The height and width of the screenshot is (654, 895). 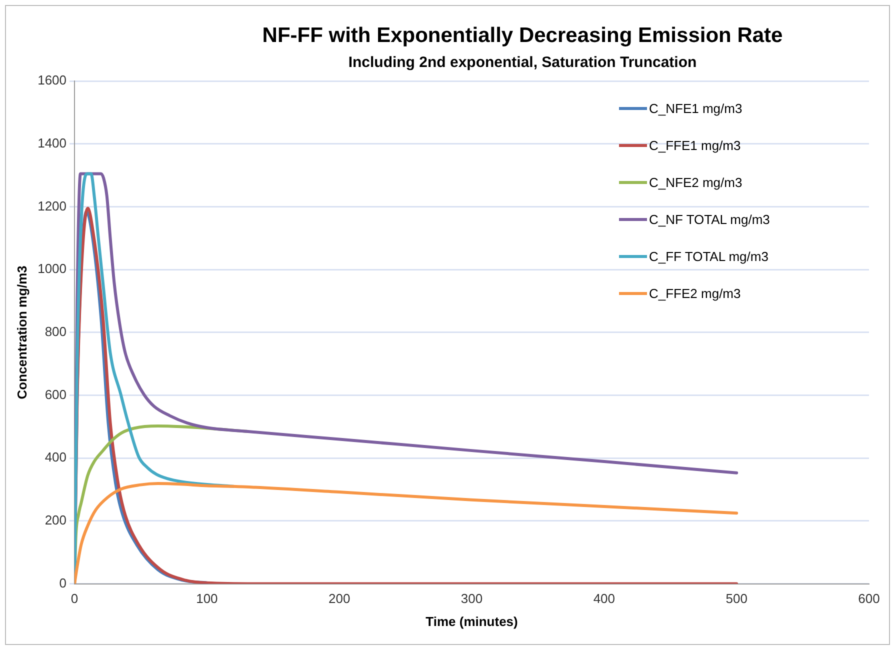 I want to click on x-tick-label: 200, so click(x=339, y=598).